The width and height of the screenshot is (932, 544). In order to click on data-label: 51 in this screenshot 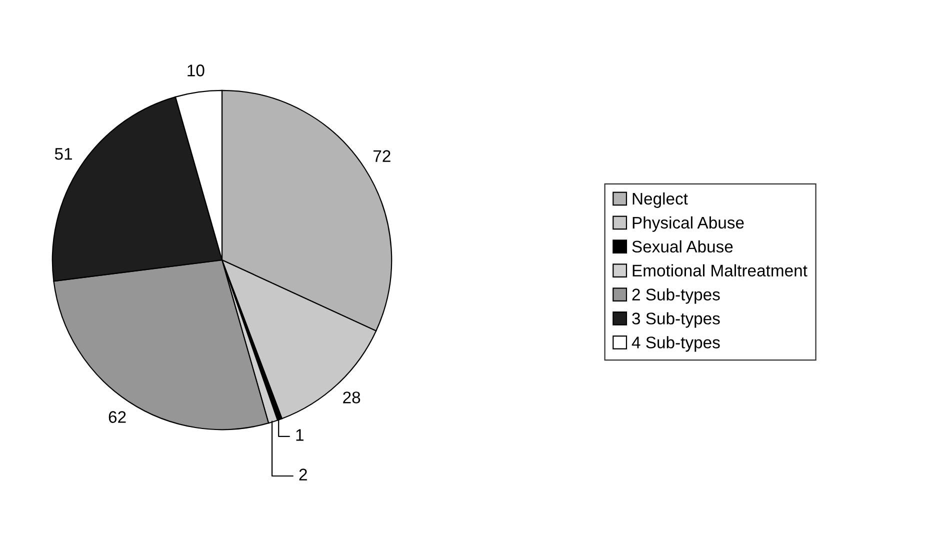, I will do `click(63, 154)`.